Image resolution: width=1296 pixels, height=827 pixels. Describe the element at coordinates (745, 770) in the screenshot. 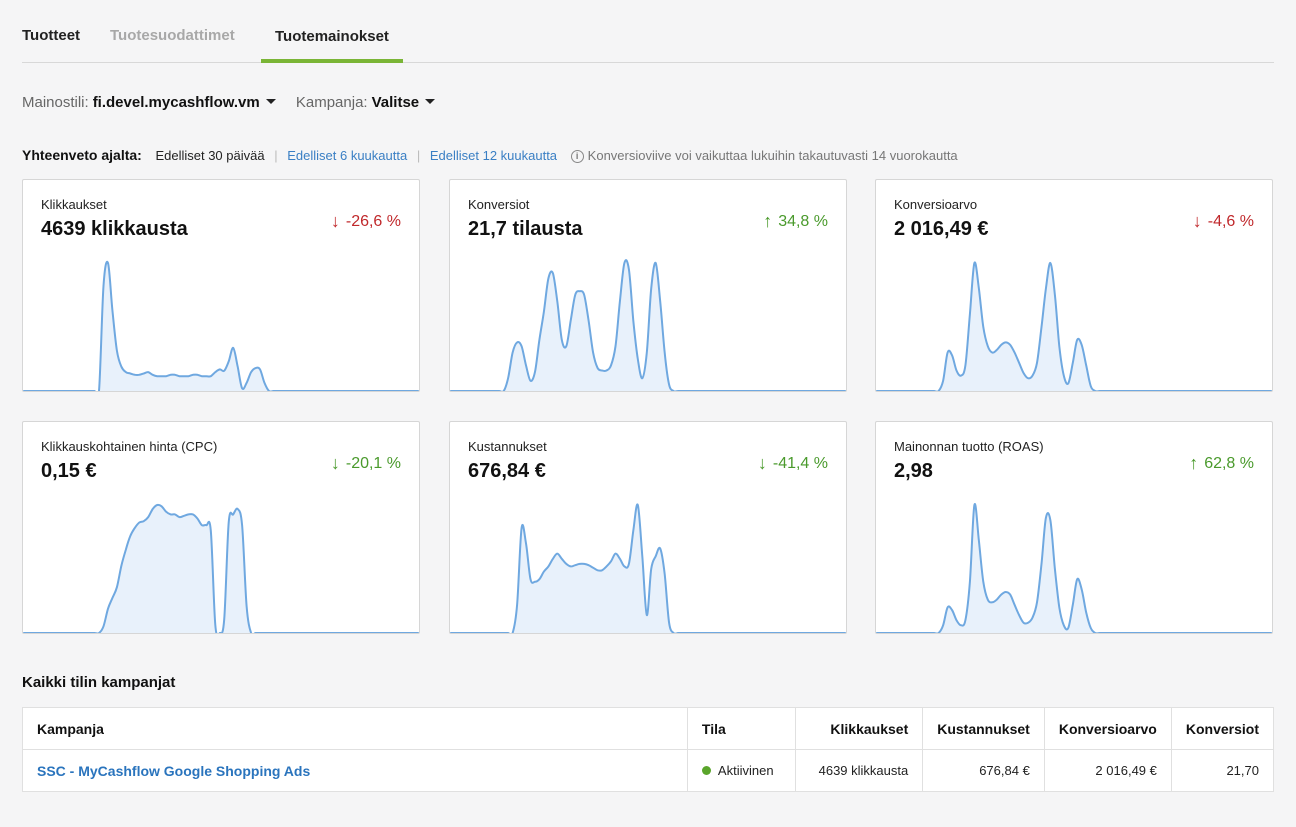

I see `status-badge: Aktiivinen` at that location.